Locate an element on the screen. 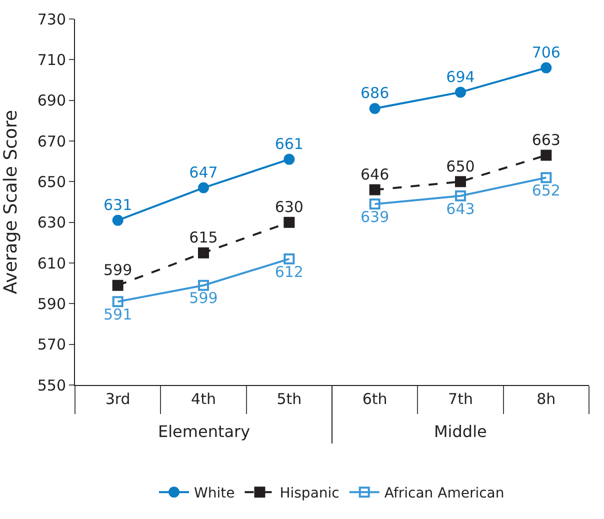 The width and height of the screenshot is (604, 519). y-tick-label: 630 is located at coordinates (51, 223).